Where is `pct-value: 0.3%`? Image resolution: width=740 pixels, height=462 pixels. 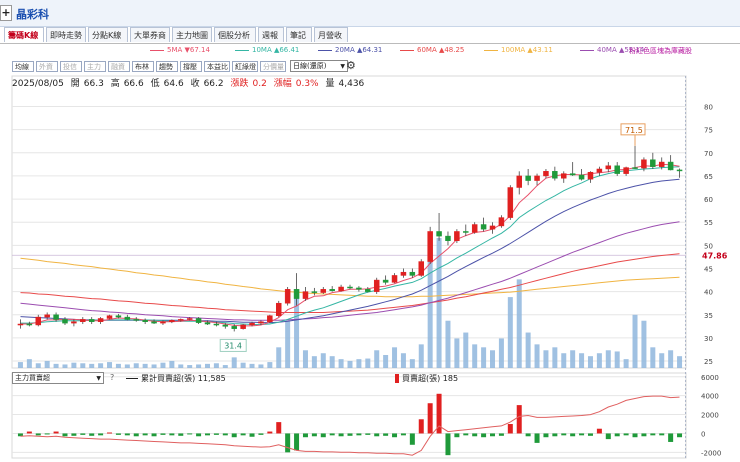
pct-value: 0.3% is located at coordinates (307, 84).